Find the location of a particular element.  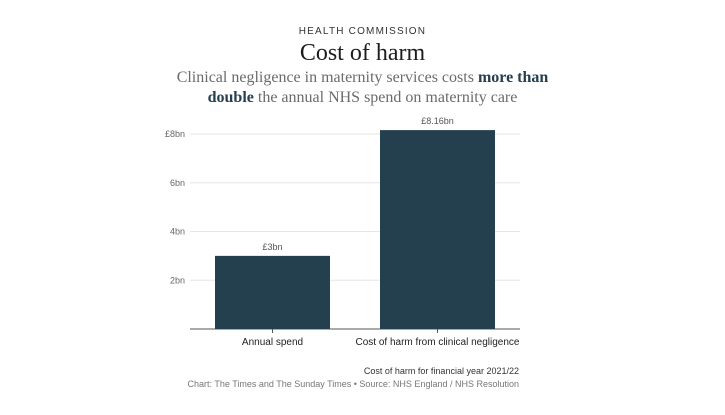

x-category-label: Cost of harm from clinical negligence is located at coordinates (438, 342).